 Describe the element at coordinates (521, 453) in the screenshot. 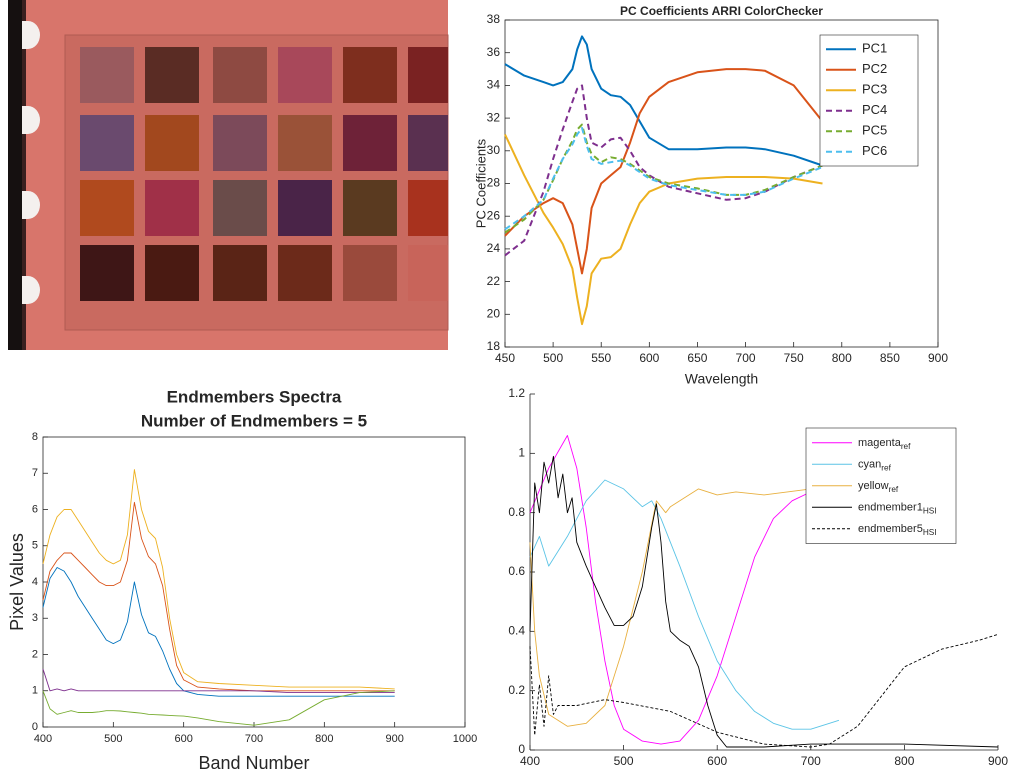

I see `y-tick-label: 1` at that location.